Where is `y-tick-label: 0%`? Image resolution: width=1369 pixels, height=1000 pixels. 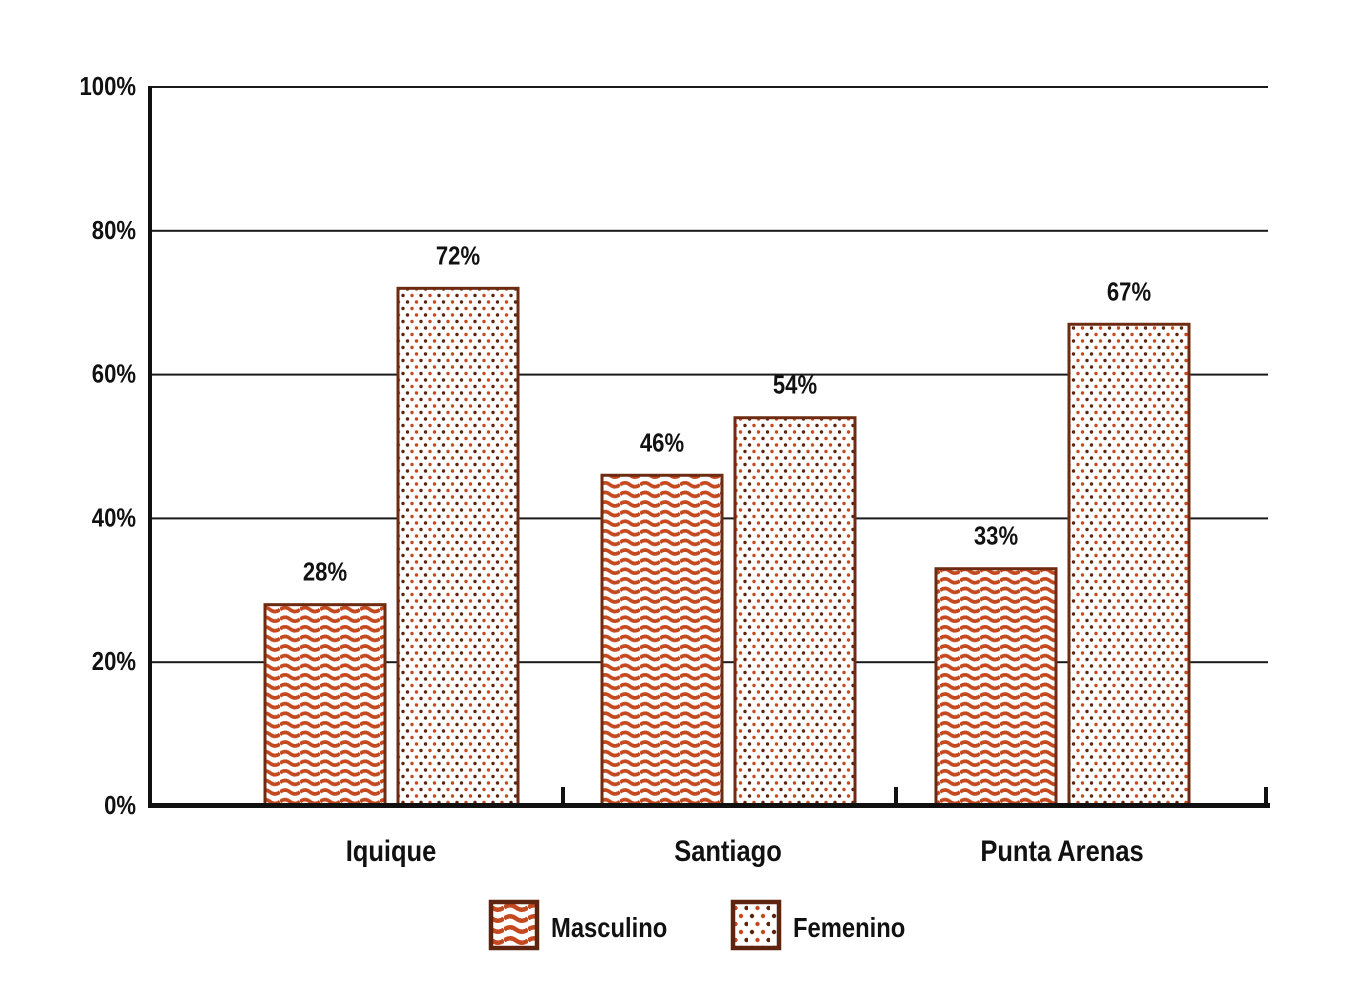
y-tick-label: 0% is located at coordinates (120, 805).